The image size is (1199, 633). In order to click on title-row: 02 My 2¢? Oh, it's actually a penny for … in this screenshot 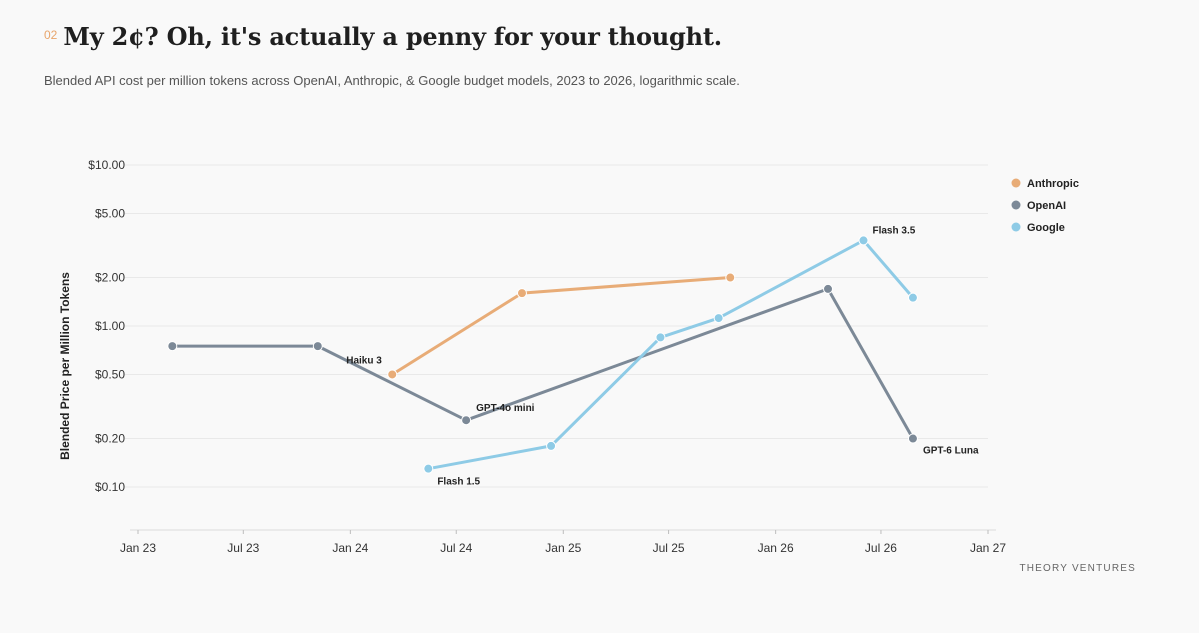, I will do `click(383, 36)`.